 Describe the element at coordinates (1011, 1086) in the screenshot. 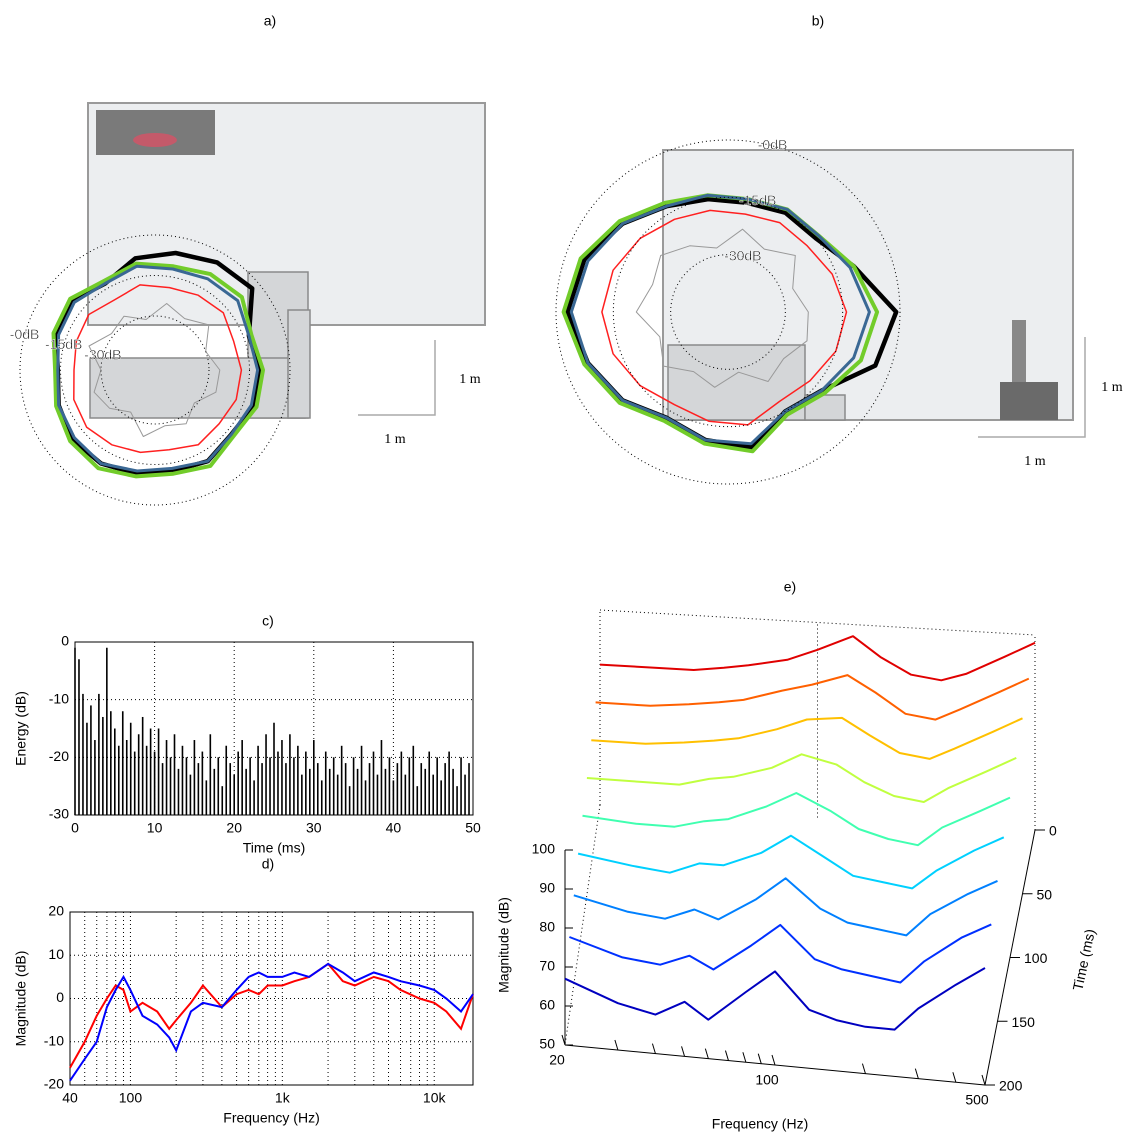

I see `z-tick-label: 200` at that location.